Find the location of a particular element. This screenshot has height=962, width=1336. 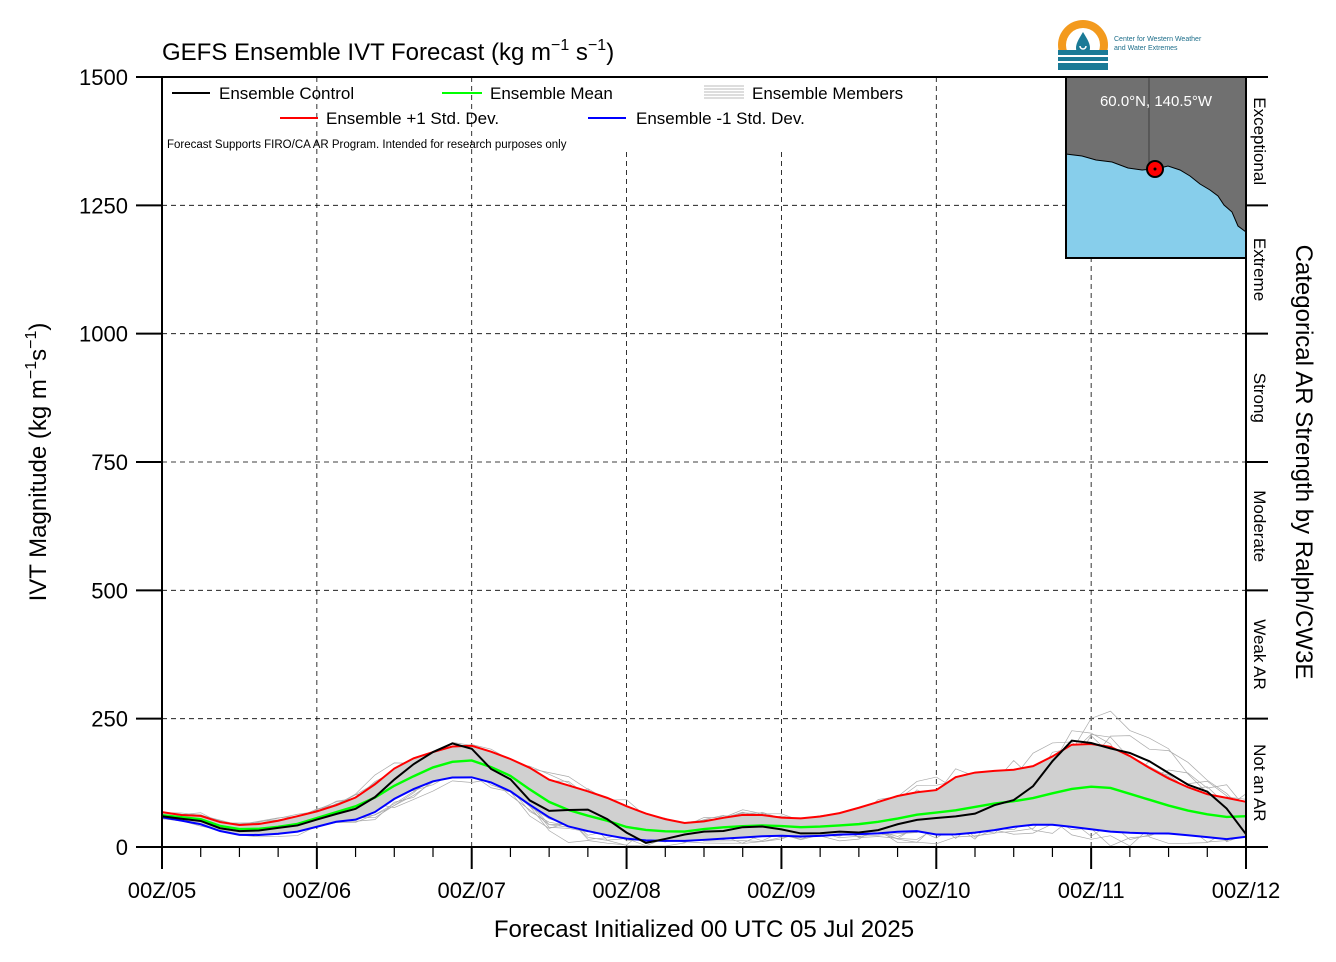

chart-title: GEFS Ensemble IVT Forecast (kg m−1 s−1) is located at coordinates (388, 51).